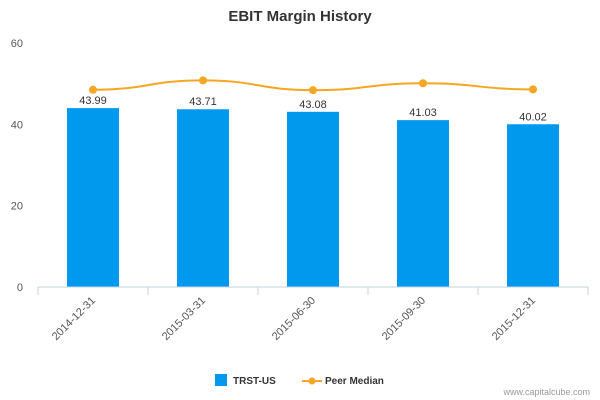 This screenshot has height=400, width=600. Describe the element at coordinates (221, 380) in the screenshot. I see `legend-swatch-bar` at that location.